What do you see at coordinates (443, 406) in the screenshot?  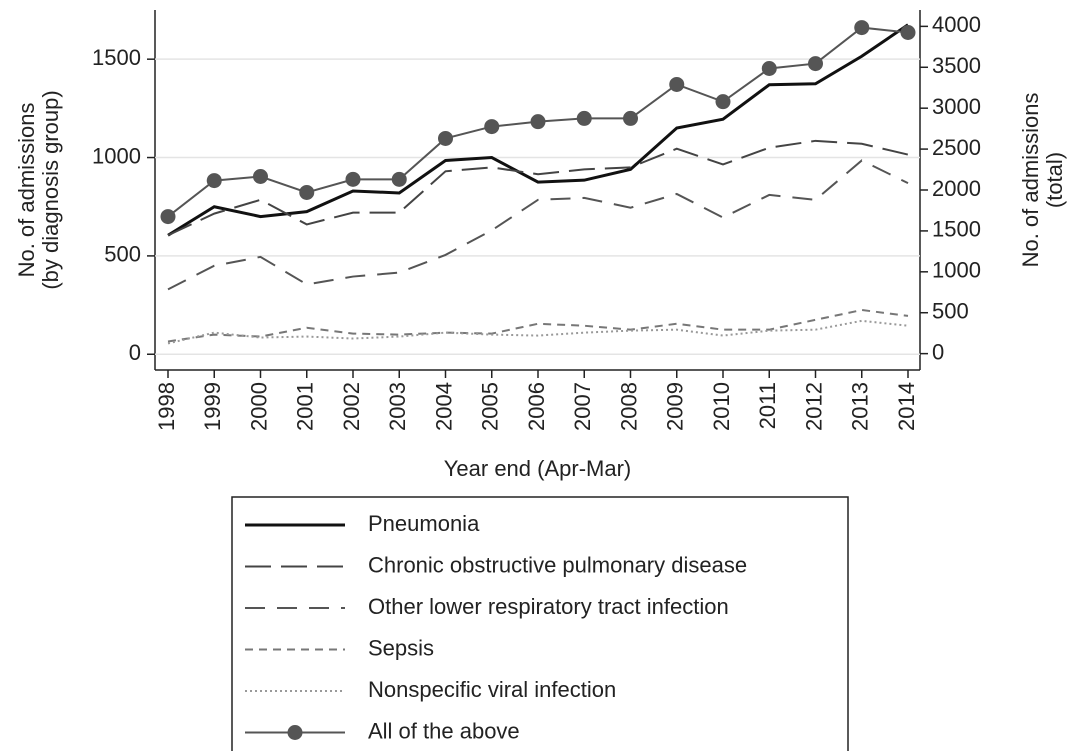 I see `x-tick-label: 2004` at bounding box center [443, 406].